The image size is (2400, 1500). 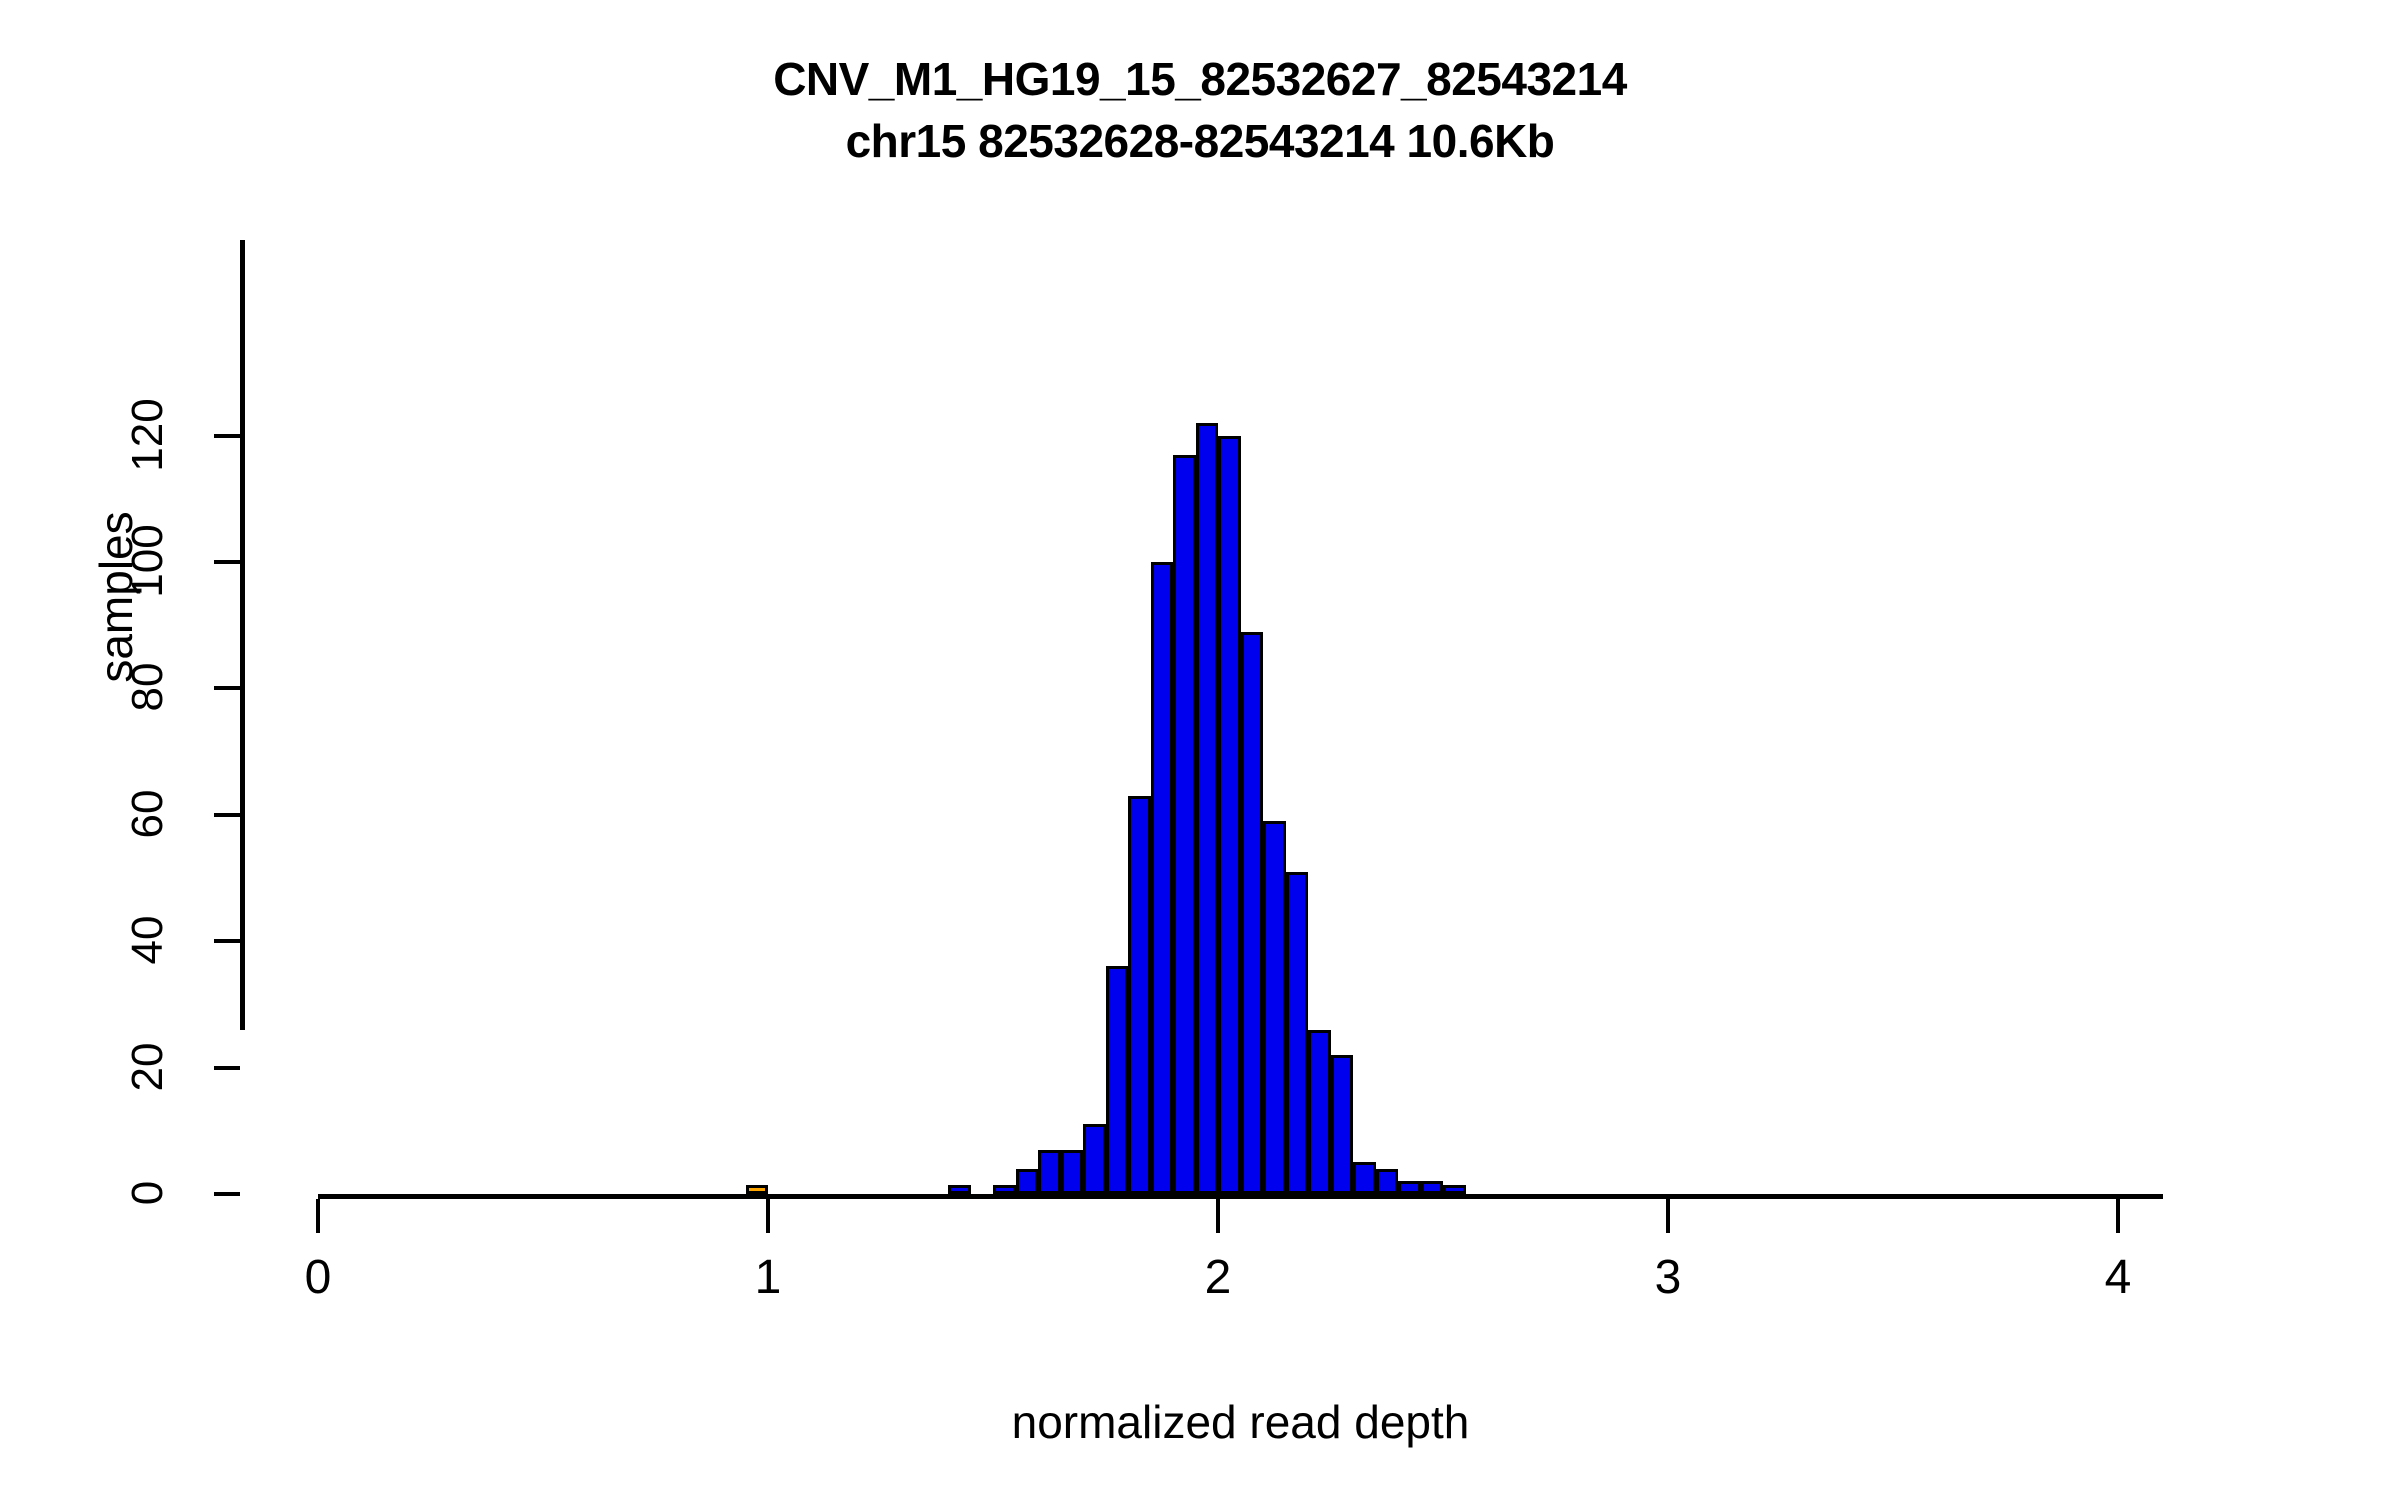 I want to click on y-axis-label: samples, so click(x=116, y=597).